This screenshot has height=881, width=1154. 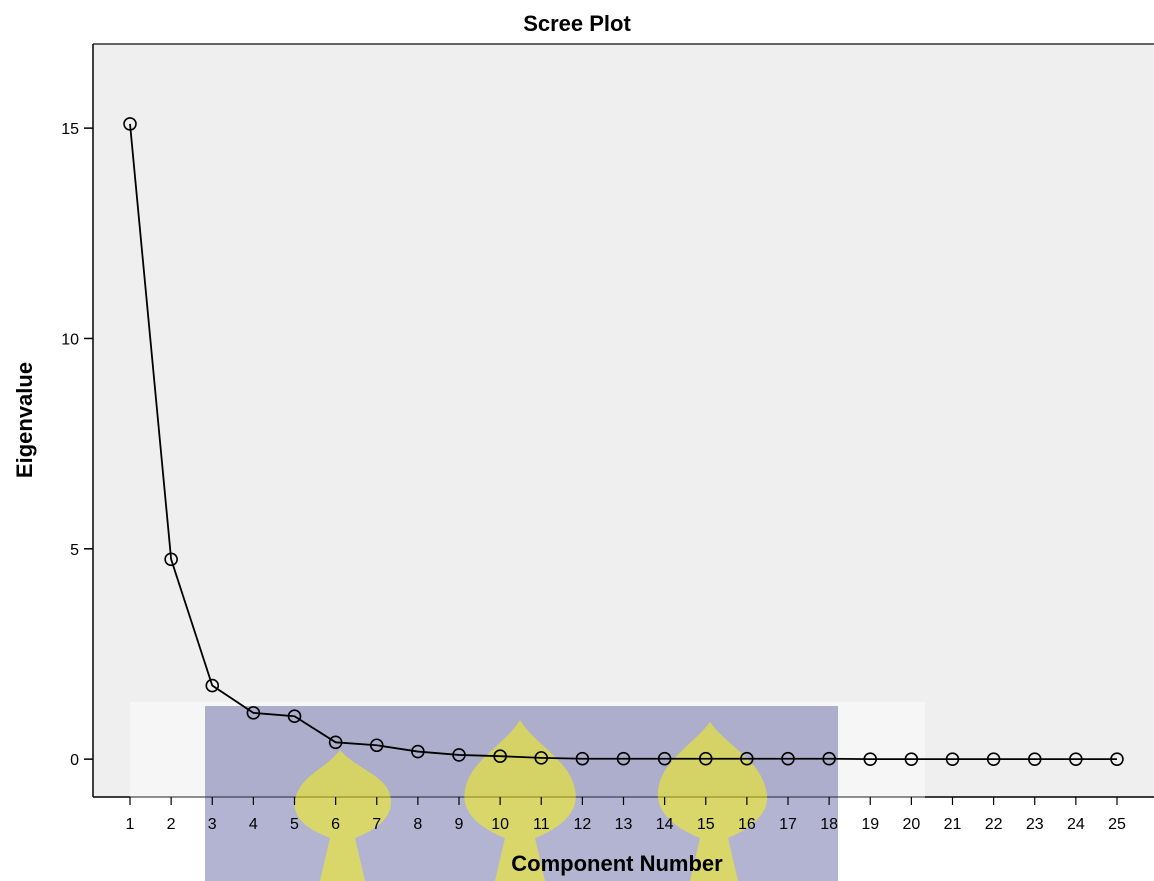 I want to click on y-tick-label: 15, so click(x=70, y=129).